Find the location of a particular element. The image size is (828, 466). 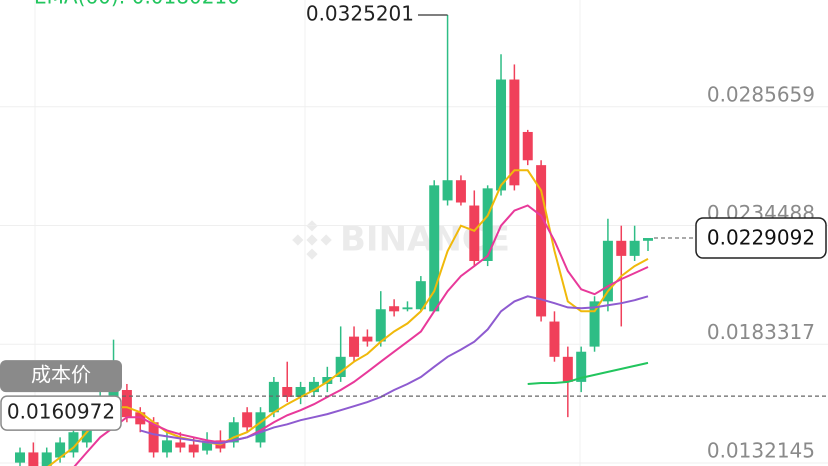

y-tick-label: 0.0132145 is located at coordinates (761, 450).